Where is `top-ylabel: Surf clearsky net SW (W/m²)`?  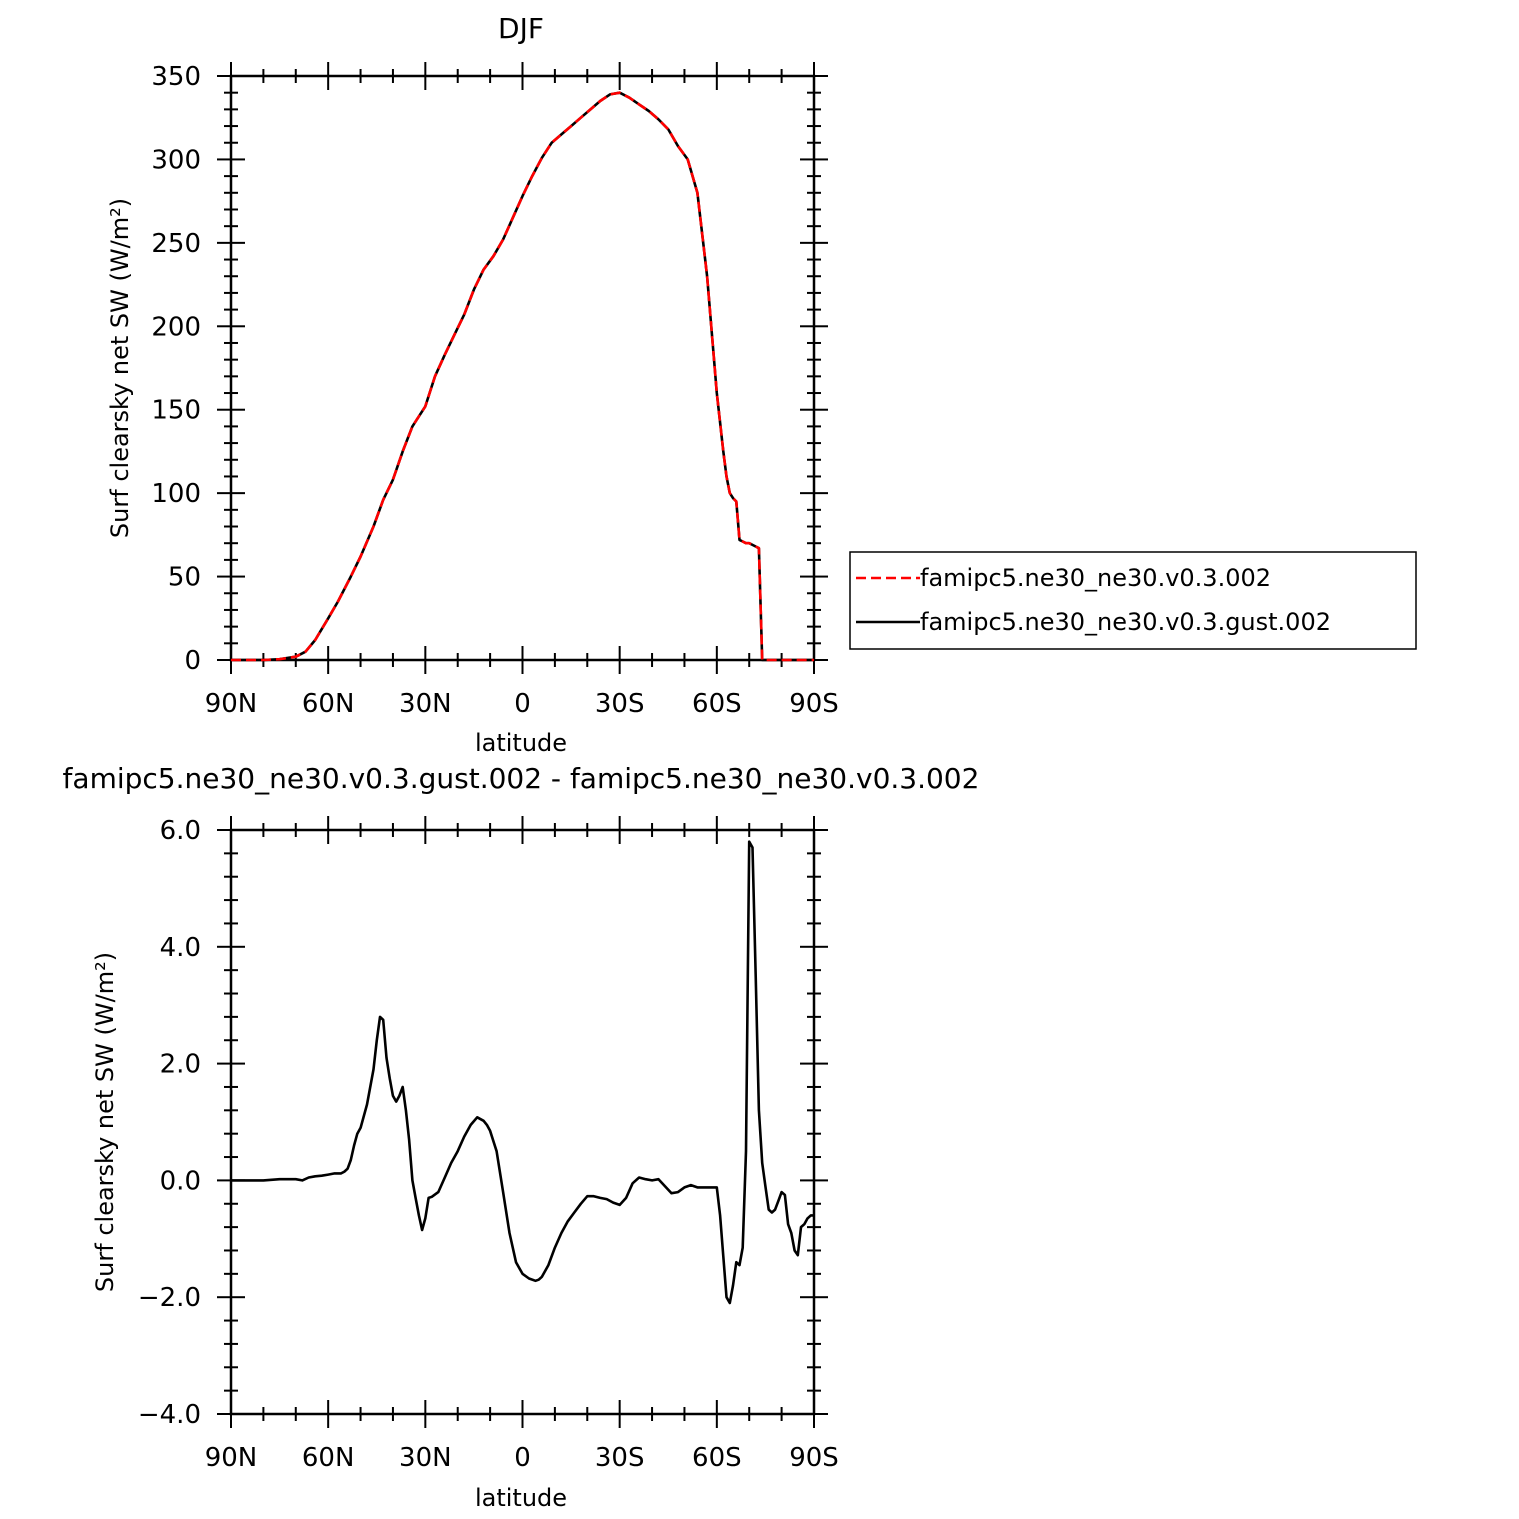
top-ylabel: Surf clearsky net SW (W/m²) is located at coordinates (120, 368).